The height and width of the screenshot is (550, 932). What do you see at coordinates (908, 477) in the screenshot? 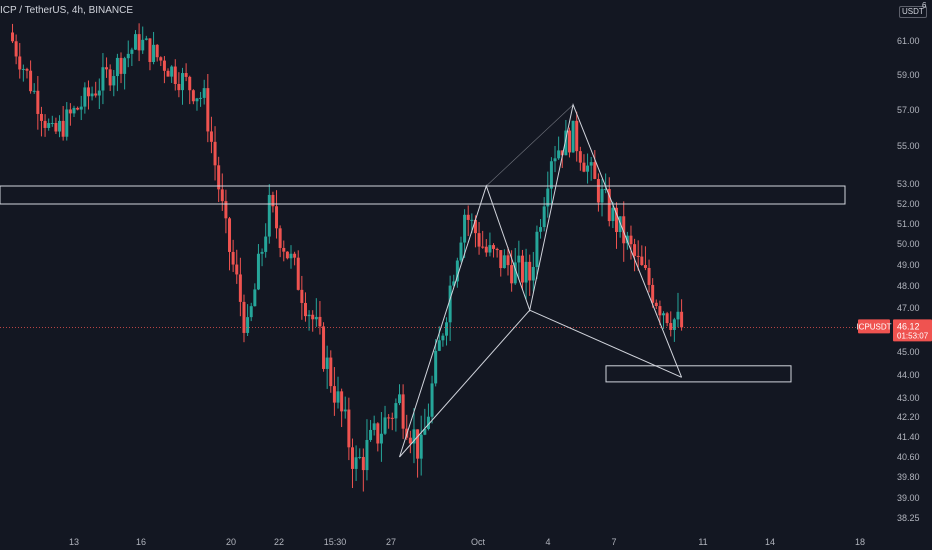
I see `price-tick-label: 39.80` at bounding box center [908, 477].